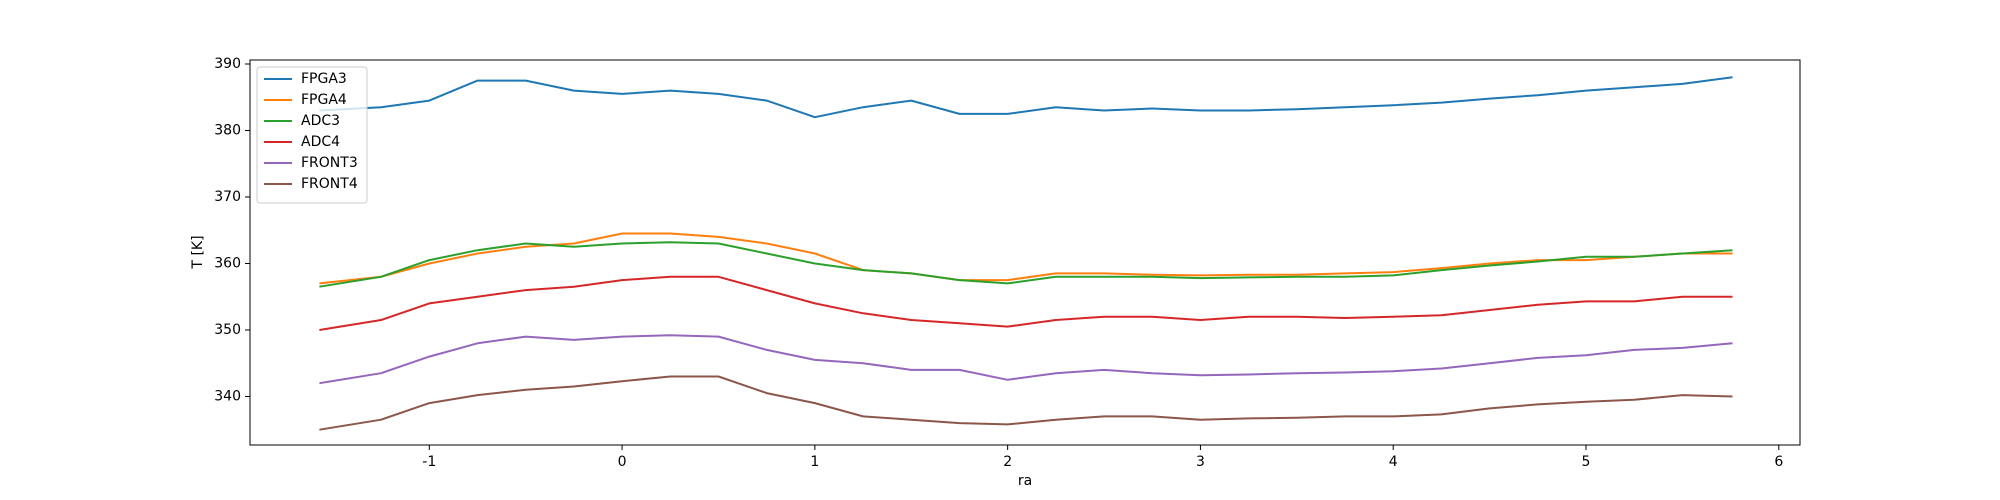  What do you see at coordinates (1200, 462) in the screenshot?
I see `x-tick-label: 3` at bounding box center [1200, 462].